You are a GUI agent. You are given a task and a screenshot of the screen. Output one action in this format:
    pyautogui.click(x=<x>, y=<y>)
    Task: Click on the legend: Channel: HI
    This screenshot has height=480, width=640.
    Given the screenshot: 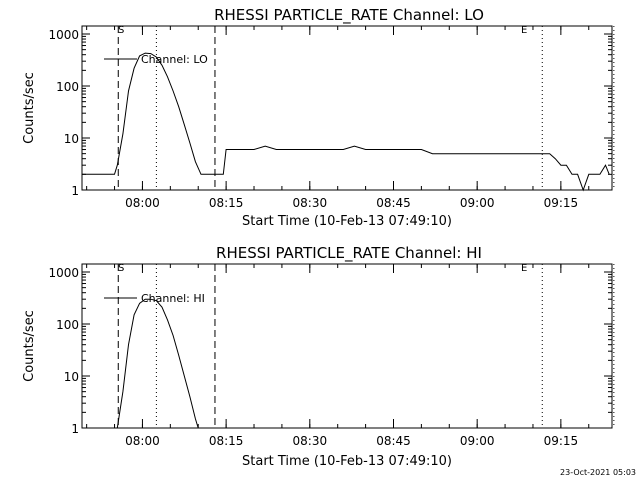 What is the action you would take?
    pyautogui.click(x=154, y=298)
    